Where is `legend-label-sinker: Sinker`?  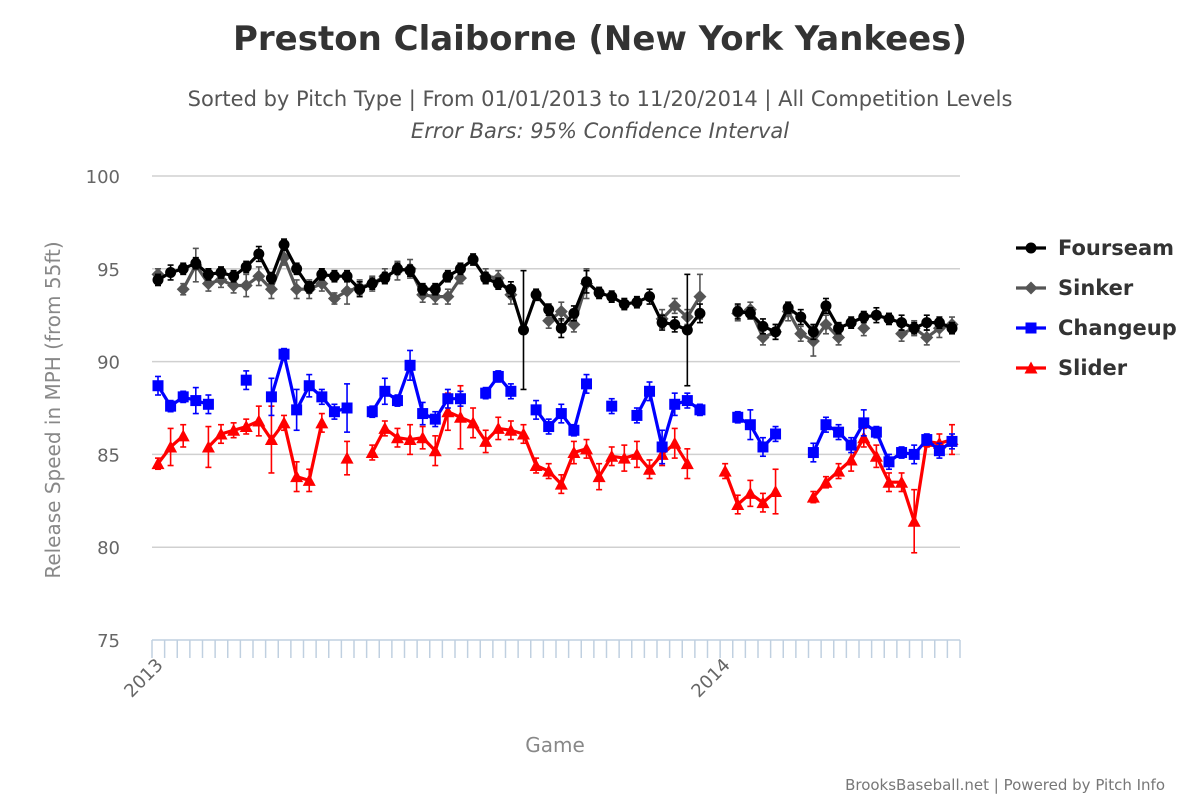
legend-label-sinker: Sinker is located at coordinates (1096, 288).